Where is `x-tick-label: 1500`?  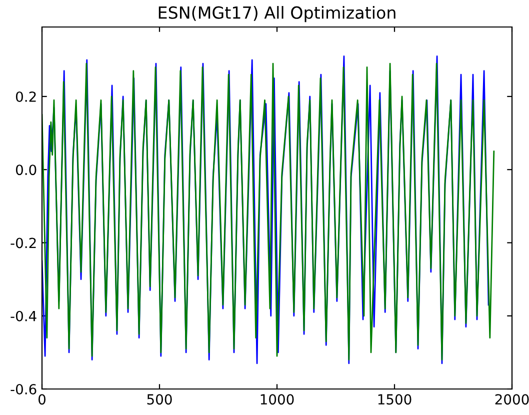 x-tick-label: 1500 is located at coordinates (395, 399).